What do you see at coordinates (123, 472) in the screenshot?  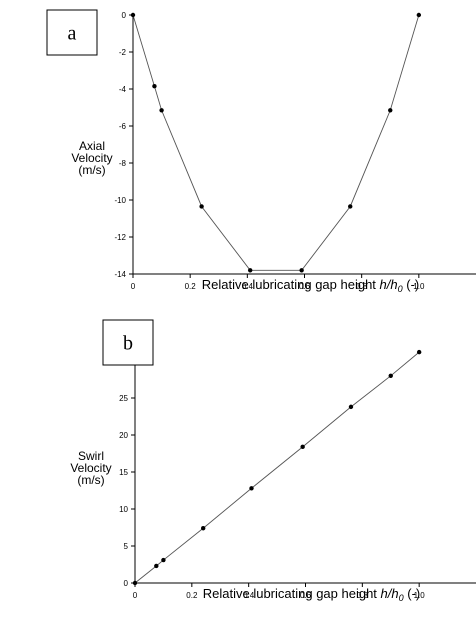 I see `y-tick-label: 15` at bounding box center [123, 472].